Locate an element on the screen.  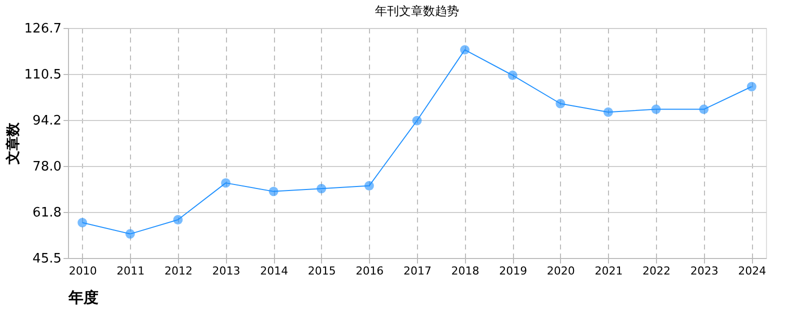
x-tick-label: 2020 is located at coordinates (560, 271).